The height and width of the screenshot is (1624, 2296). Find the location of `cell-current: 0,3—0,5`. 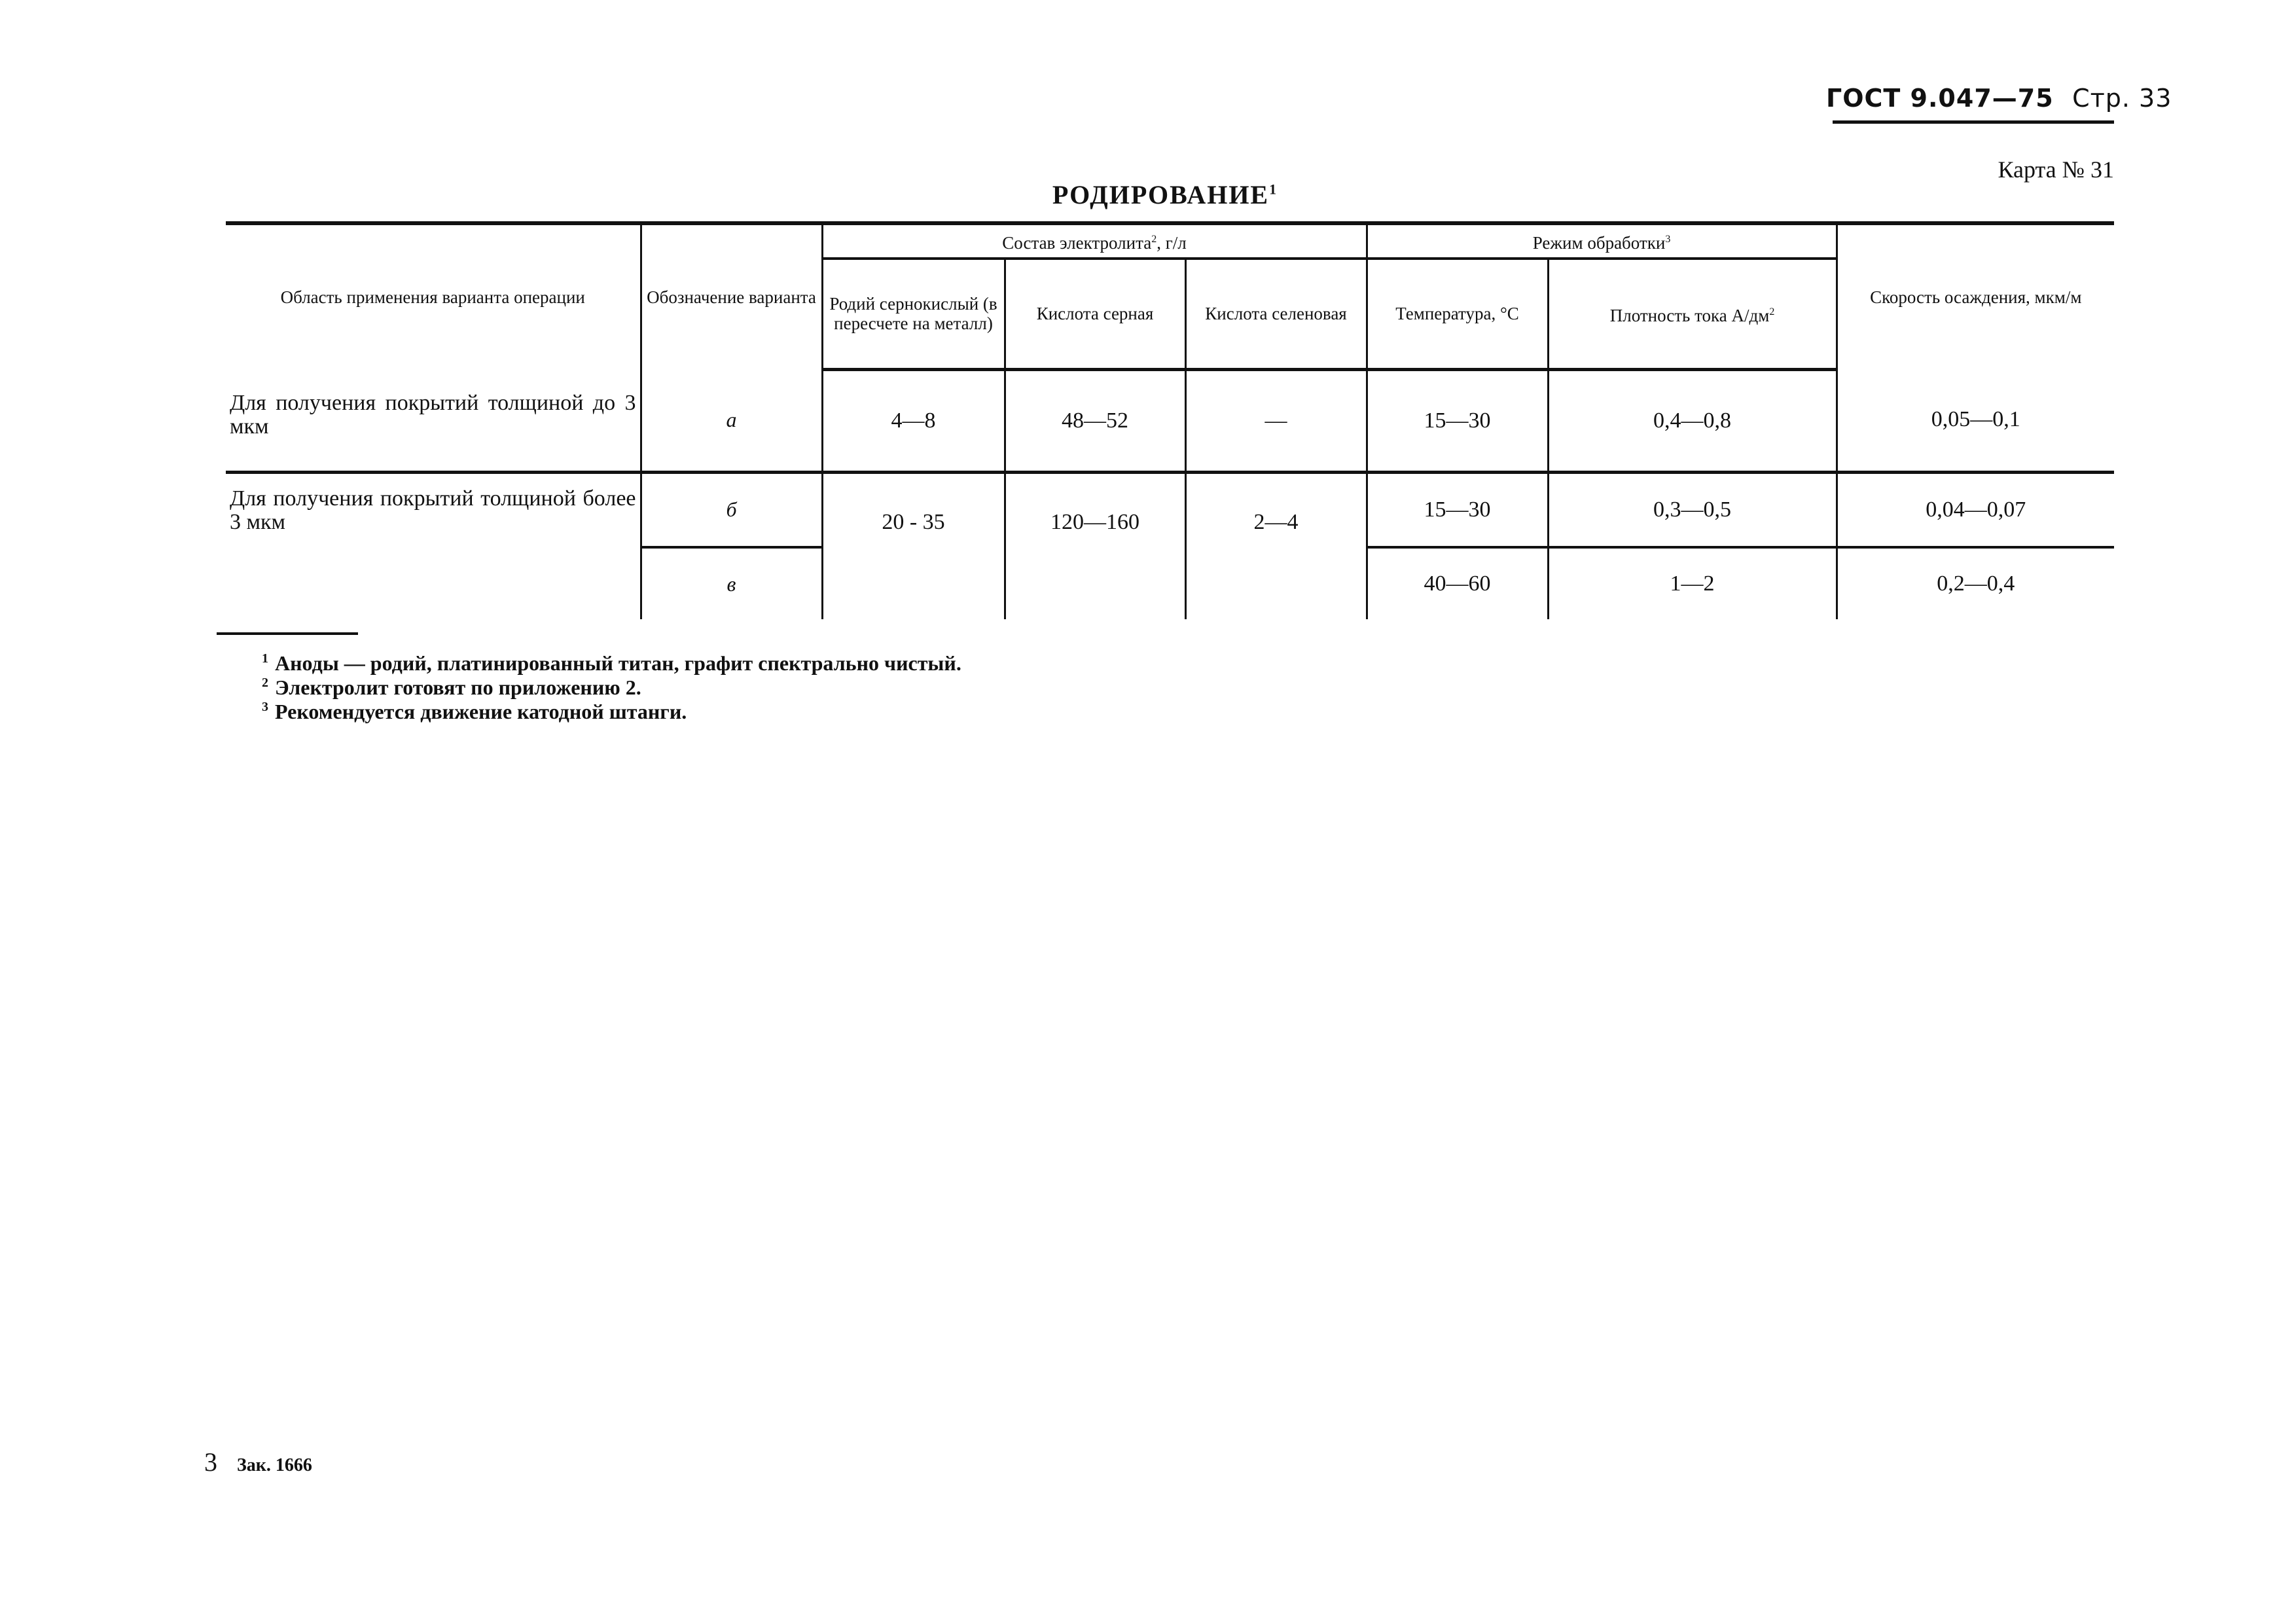

cell-current: 0,3—0,5 is located at coordinates (1692, 510).